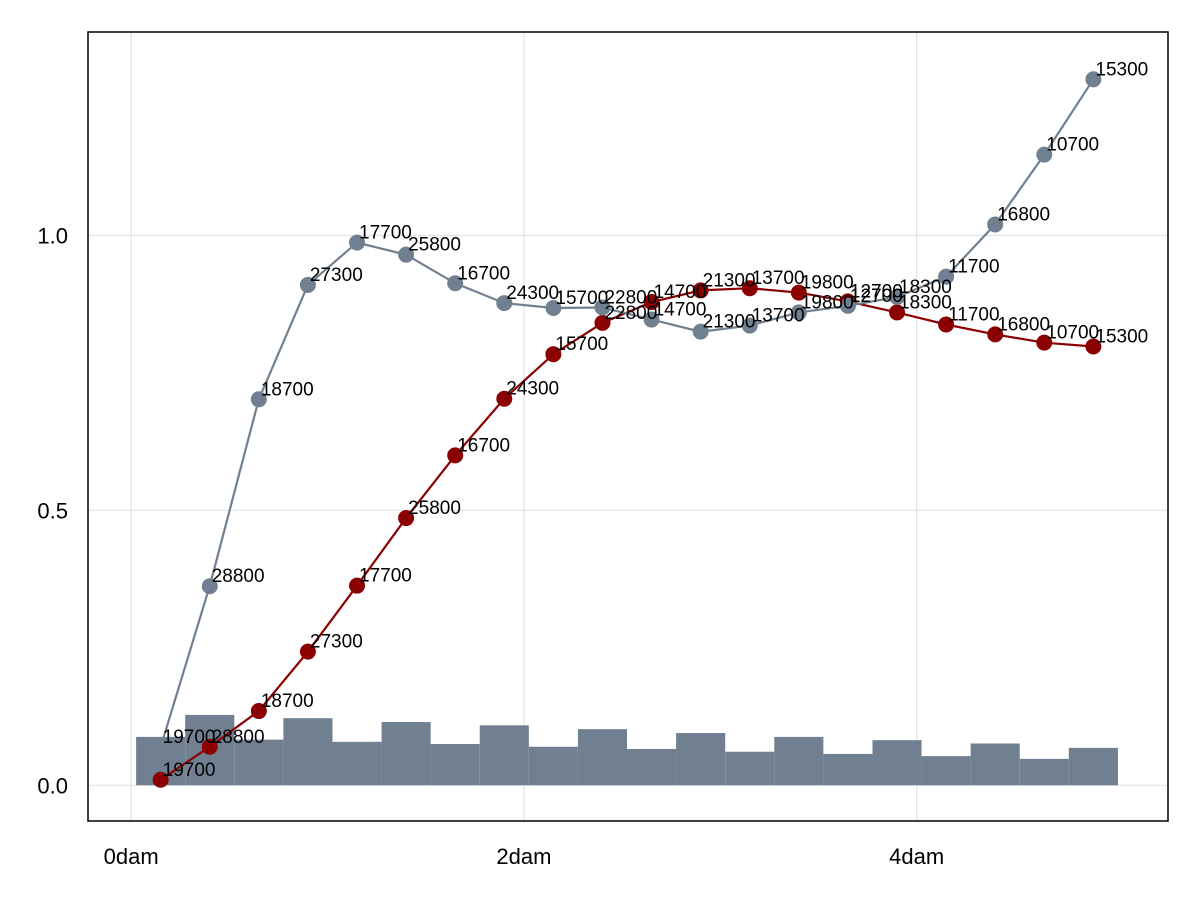 The width and height of the screenshot is (1200, 900). I want to click on series-0-point-label-19: 15300, so click(1121, 337).